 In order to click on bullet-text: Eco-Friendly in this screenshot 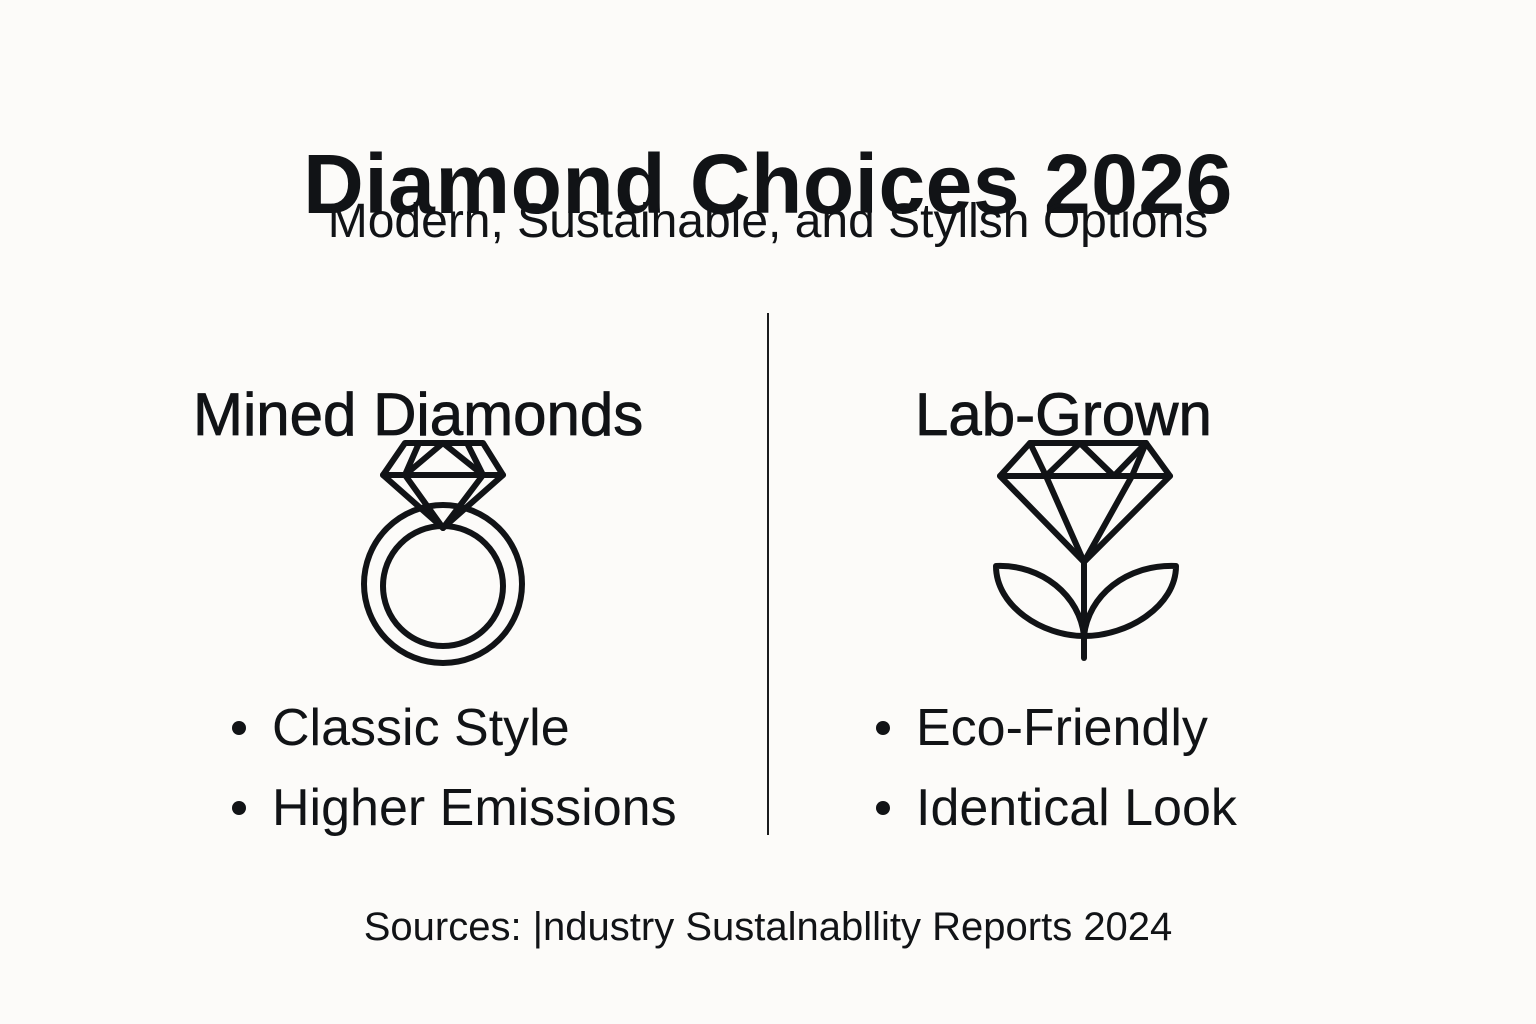, I will do `click(1062, 728)`.